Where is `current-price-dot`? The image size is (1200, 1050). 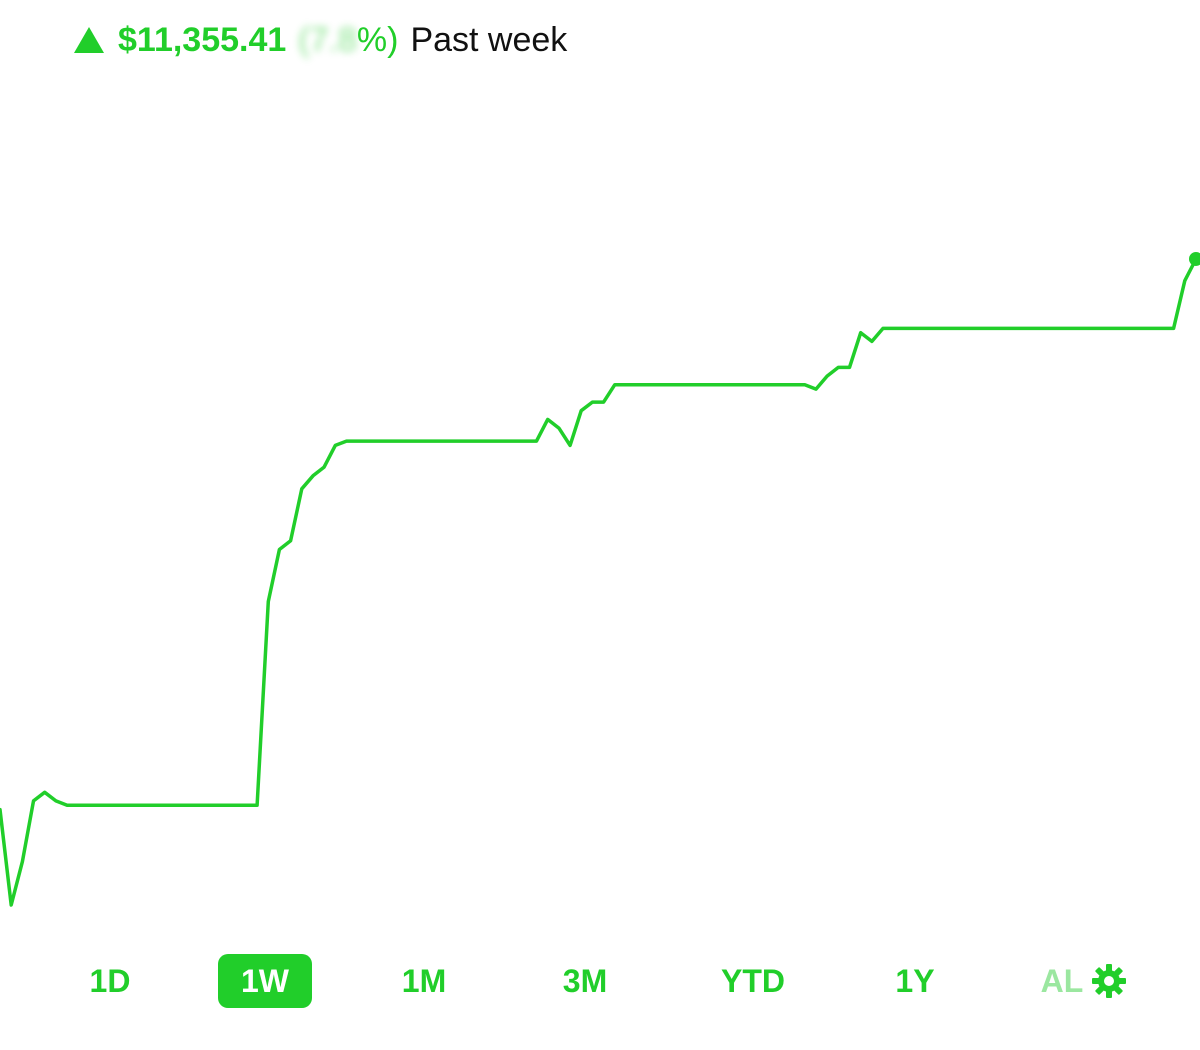 current-price-dot is located at coordinates (1194, 259).